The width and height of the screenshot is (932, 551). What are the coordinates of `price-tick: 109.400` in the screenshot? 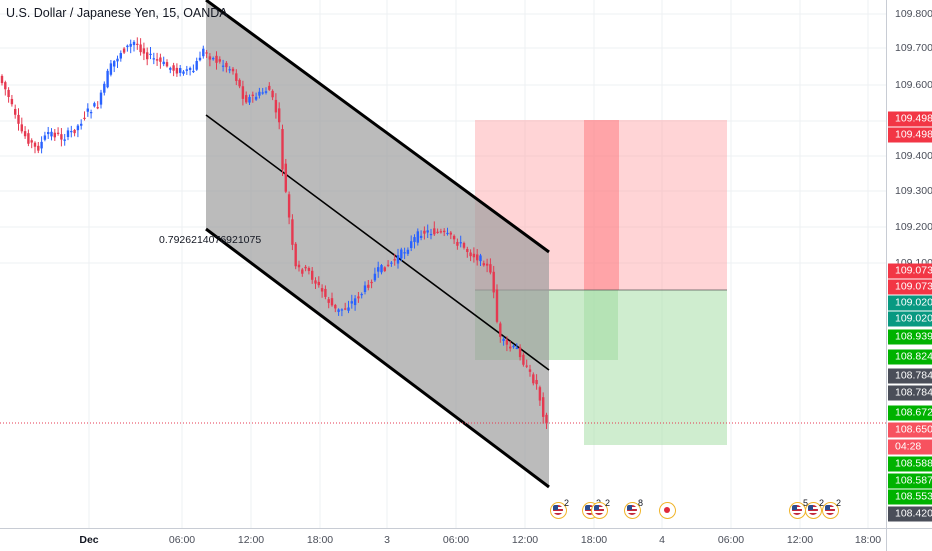 It's located at (913, 156).